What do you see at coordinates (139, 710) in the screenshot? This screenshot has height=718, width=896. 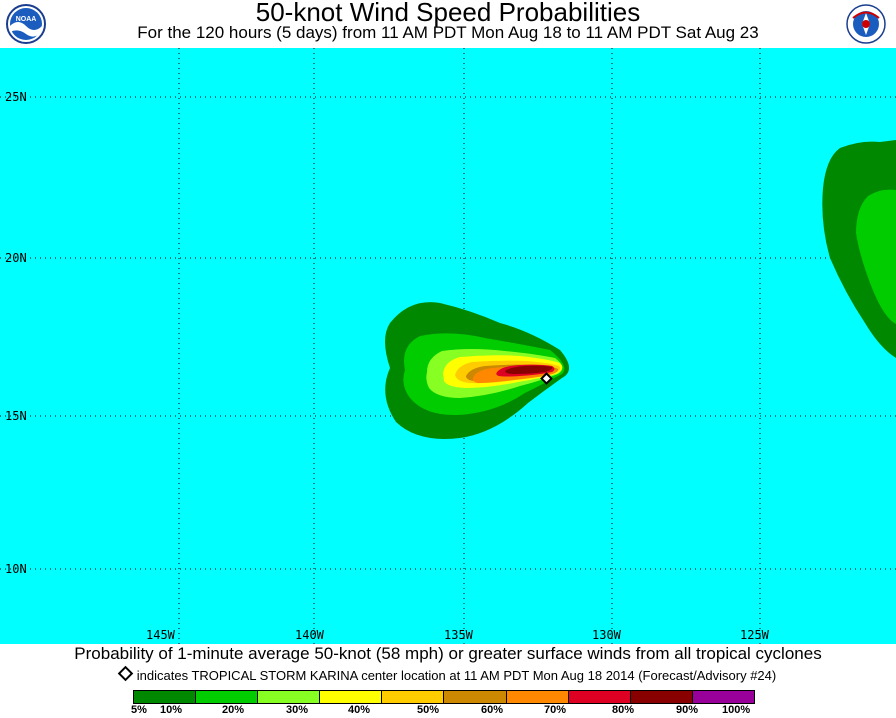 I see `legend-label: 5%` at bounding box center [139, 710].